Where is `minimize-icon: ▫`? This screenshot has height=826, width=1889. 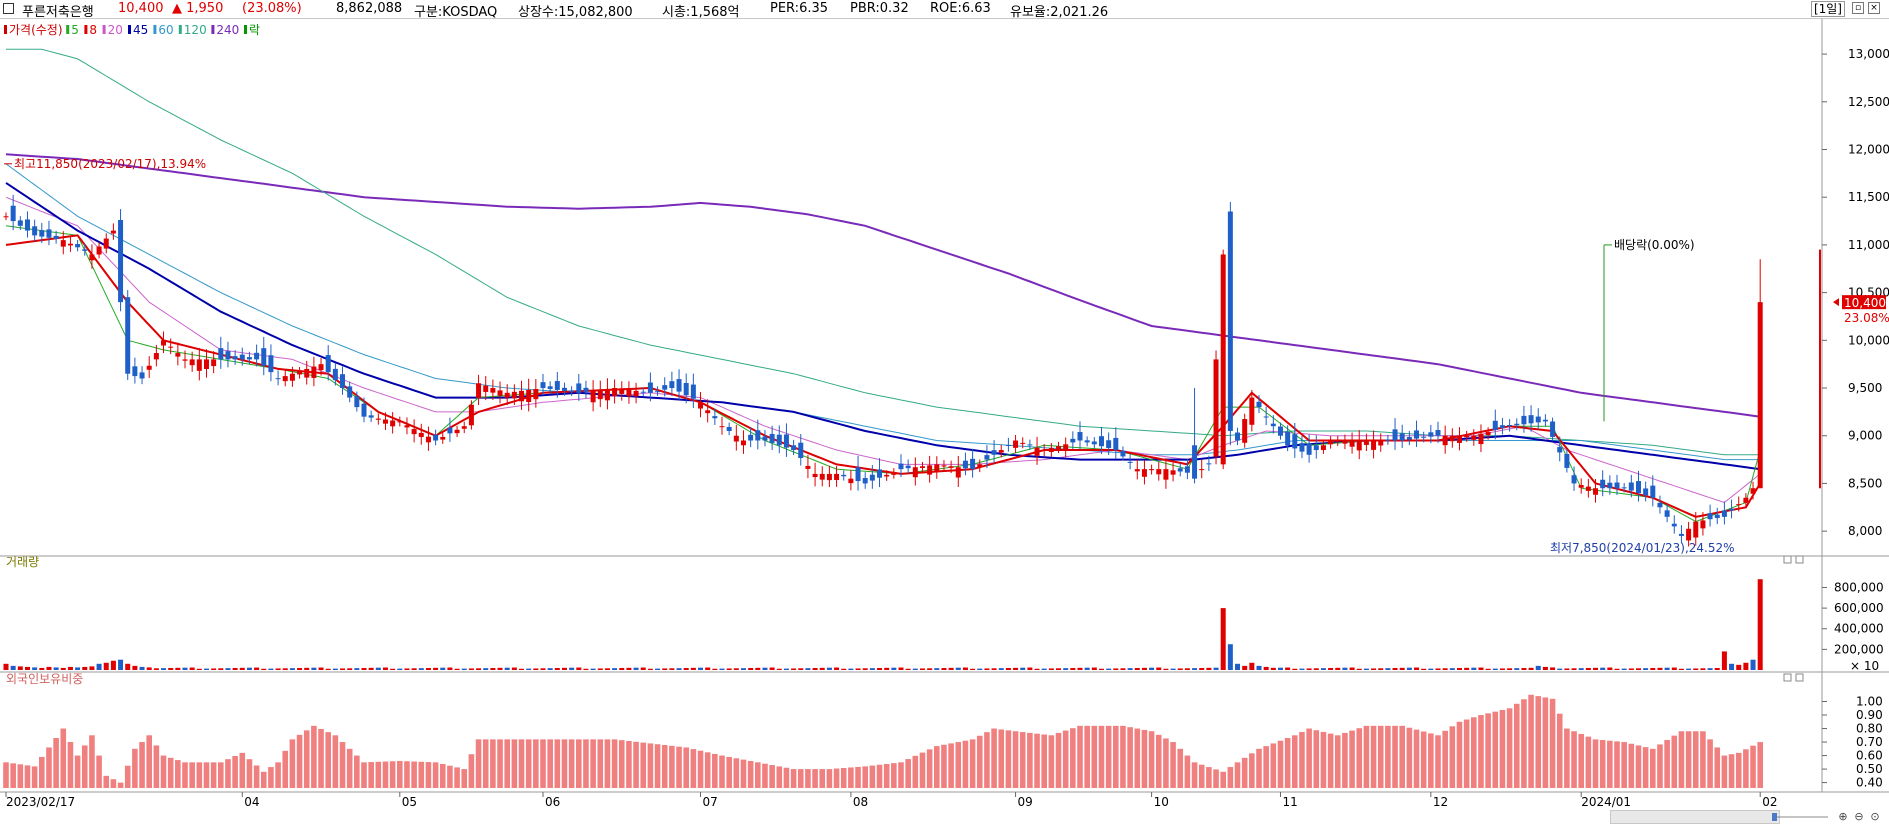
minimize-icon: ▫ is located at coordinates (1858, 8).